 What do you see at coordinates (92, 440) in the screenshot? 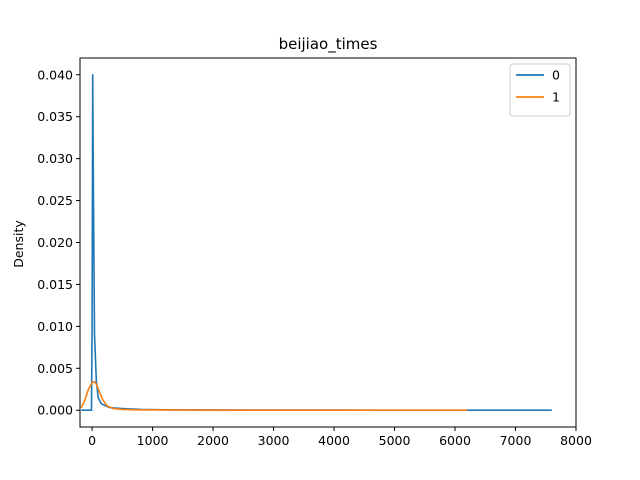
I see `x-tick-label: 0` at bounding box center [92, 440].